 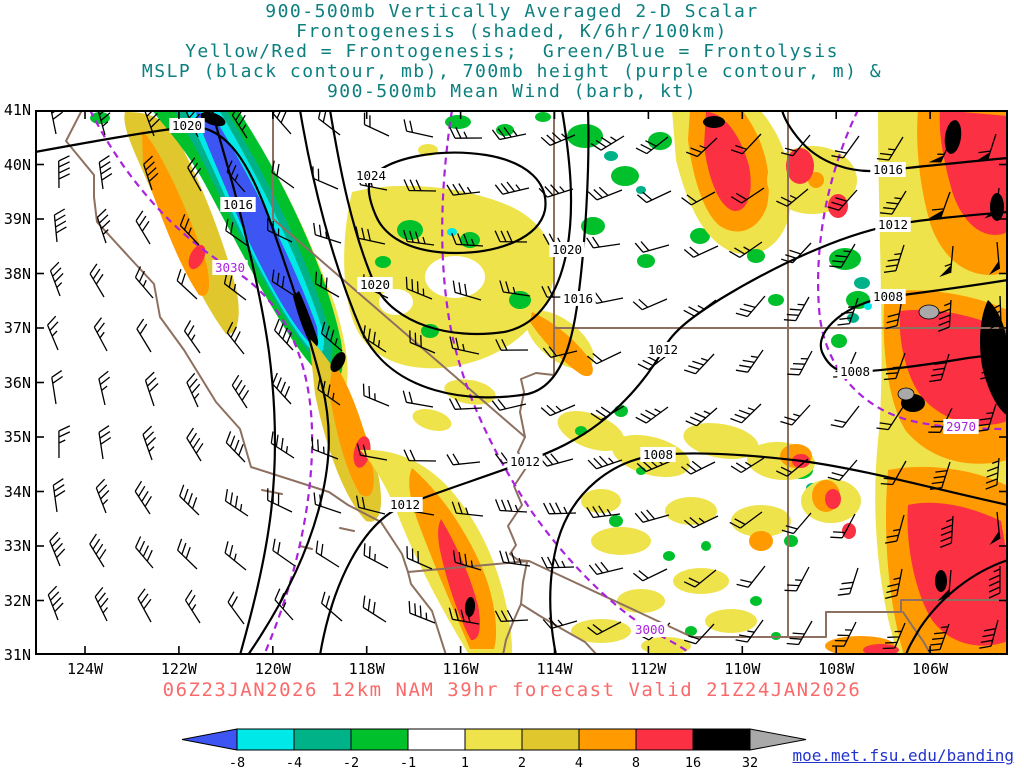 I want to click on contour-label: 1008, so click(x=855, y=371).